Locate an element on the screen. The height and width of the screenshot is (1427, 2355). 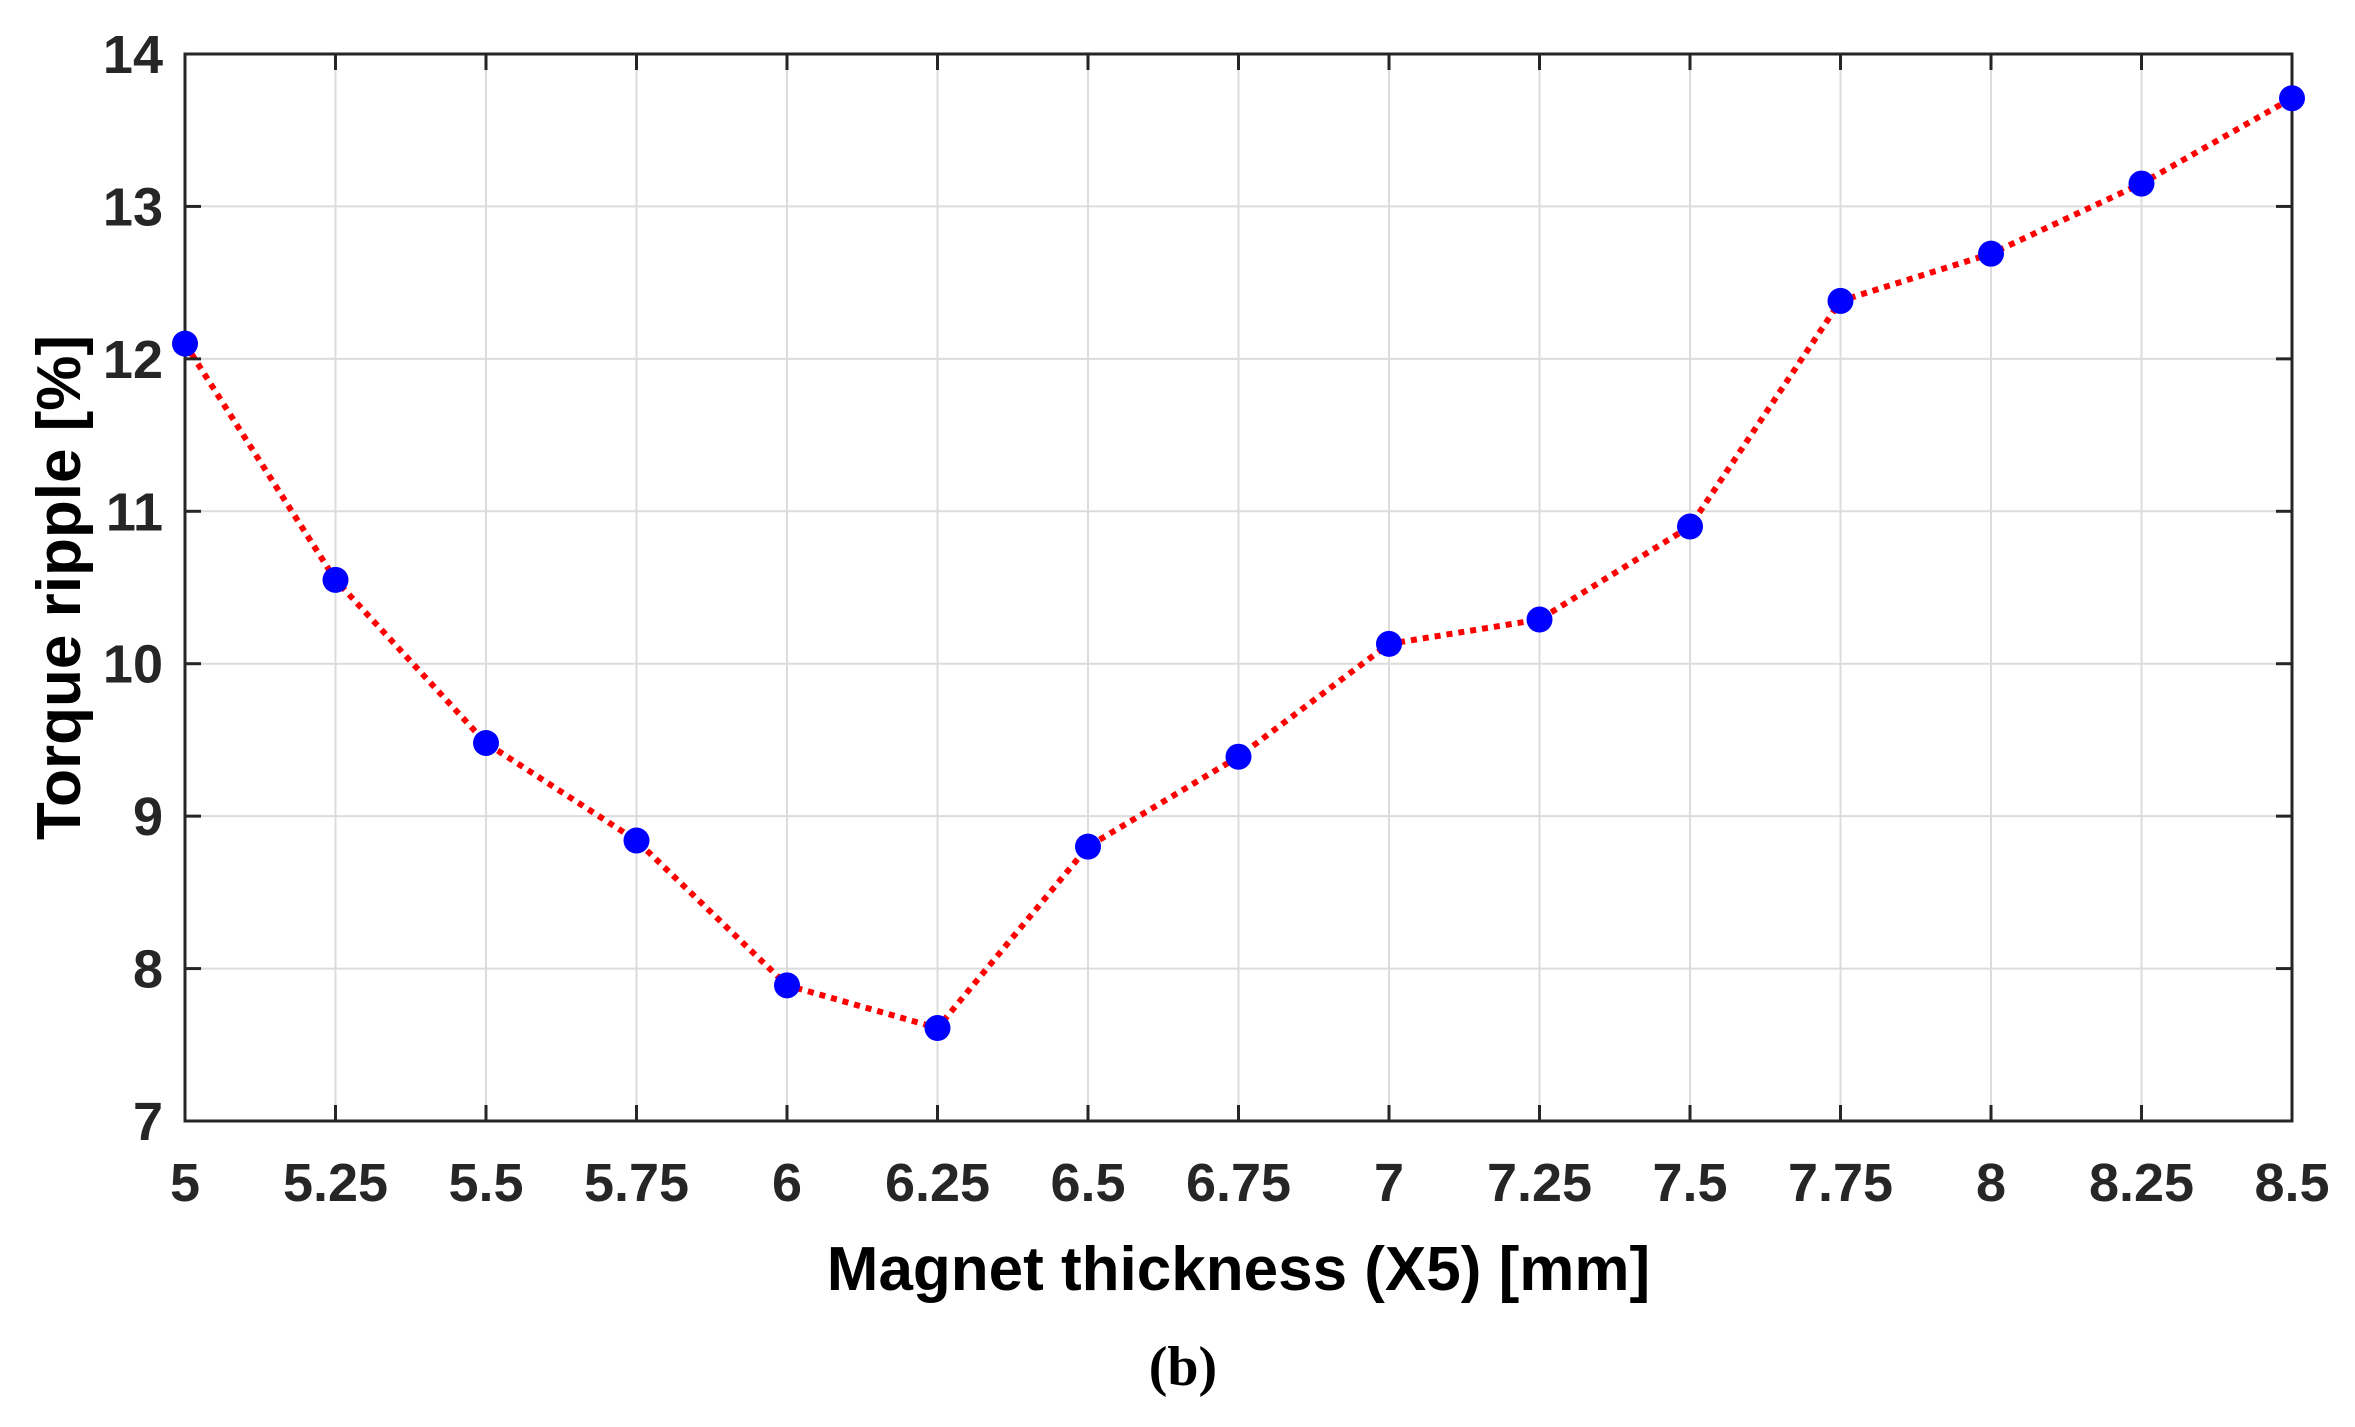
y-axis-title: Torque ripple [%] is located at coordinates (59, 587).